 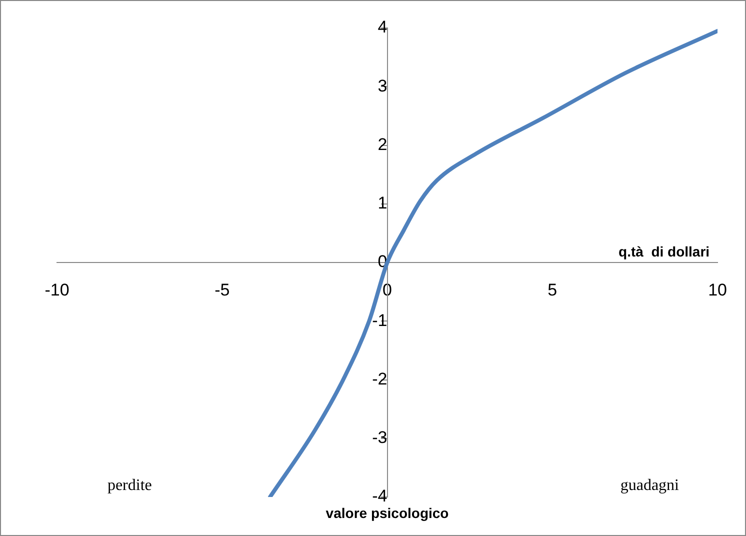 I want to click on y-tick-label: 1, so click(x=383, y=203).